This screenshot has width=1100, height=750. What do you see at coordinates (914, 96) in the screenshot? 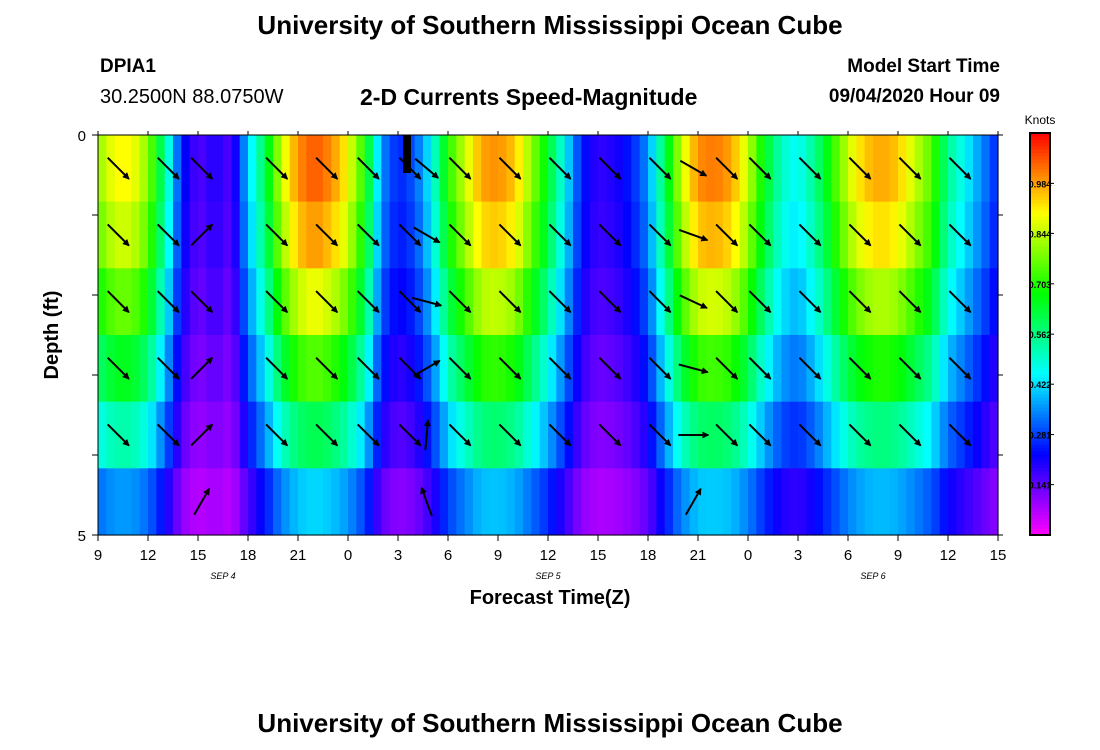
I see `model-start-value: 09/04/2020 Hour 09` at bounding box center [914, 96].